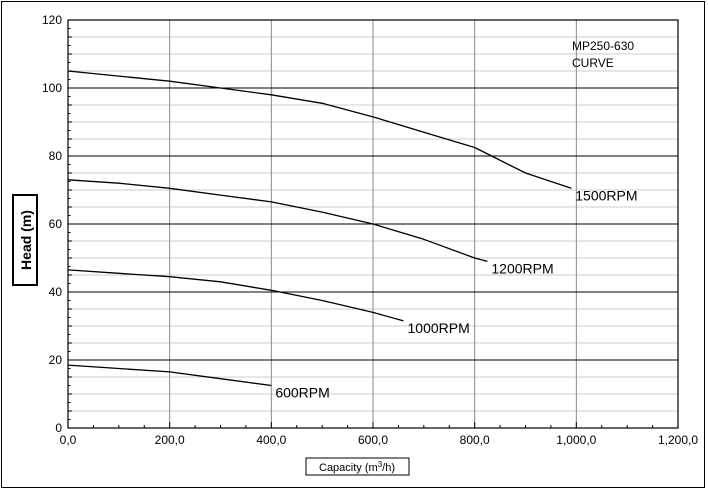  Describe the element at coordinates (169, 375) in the screenshot. I see `curve-600rpm` at that location.